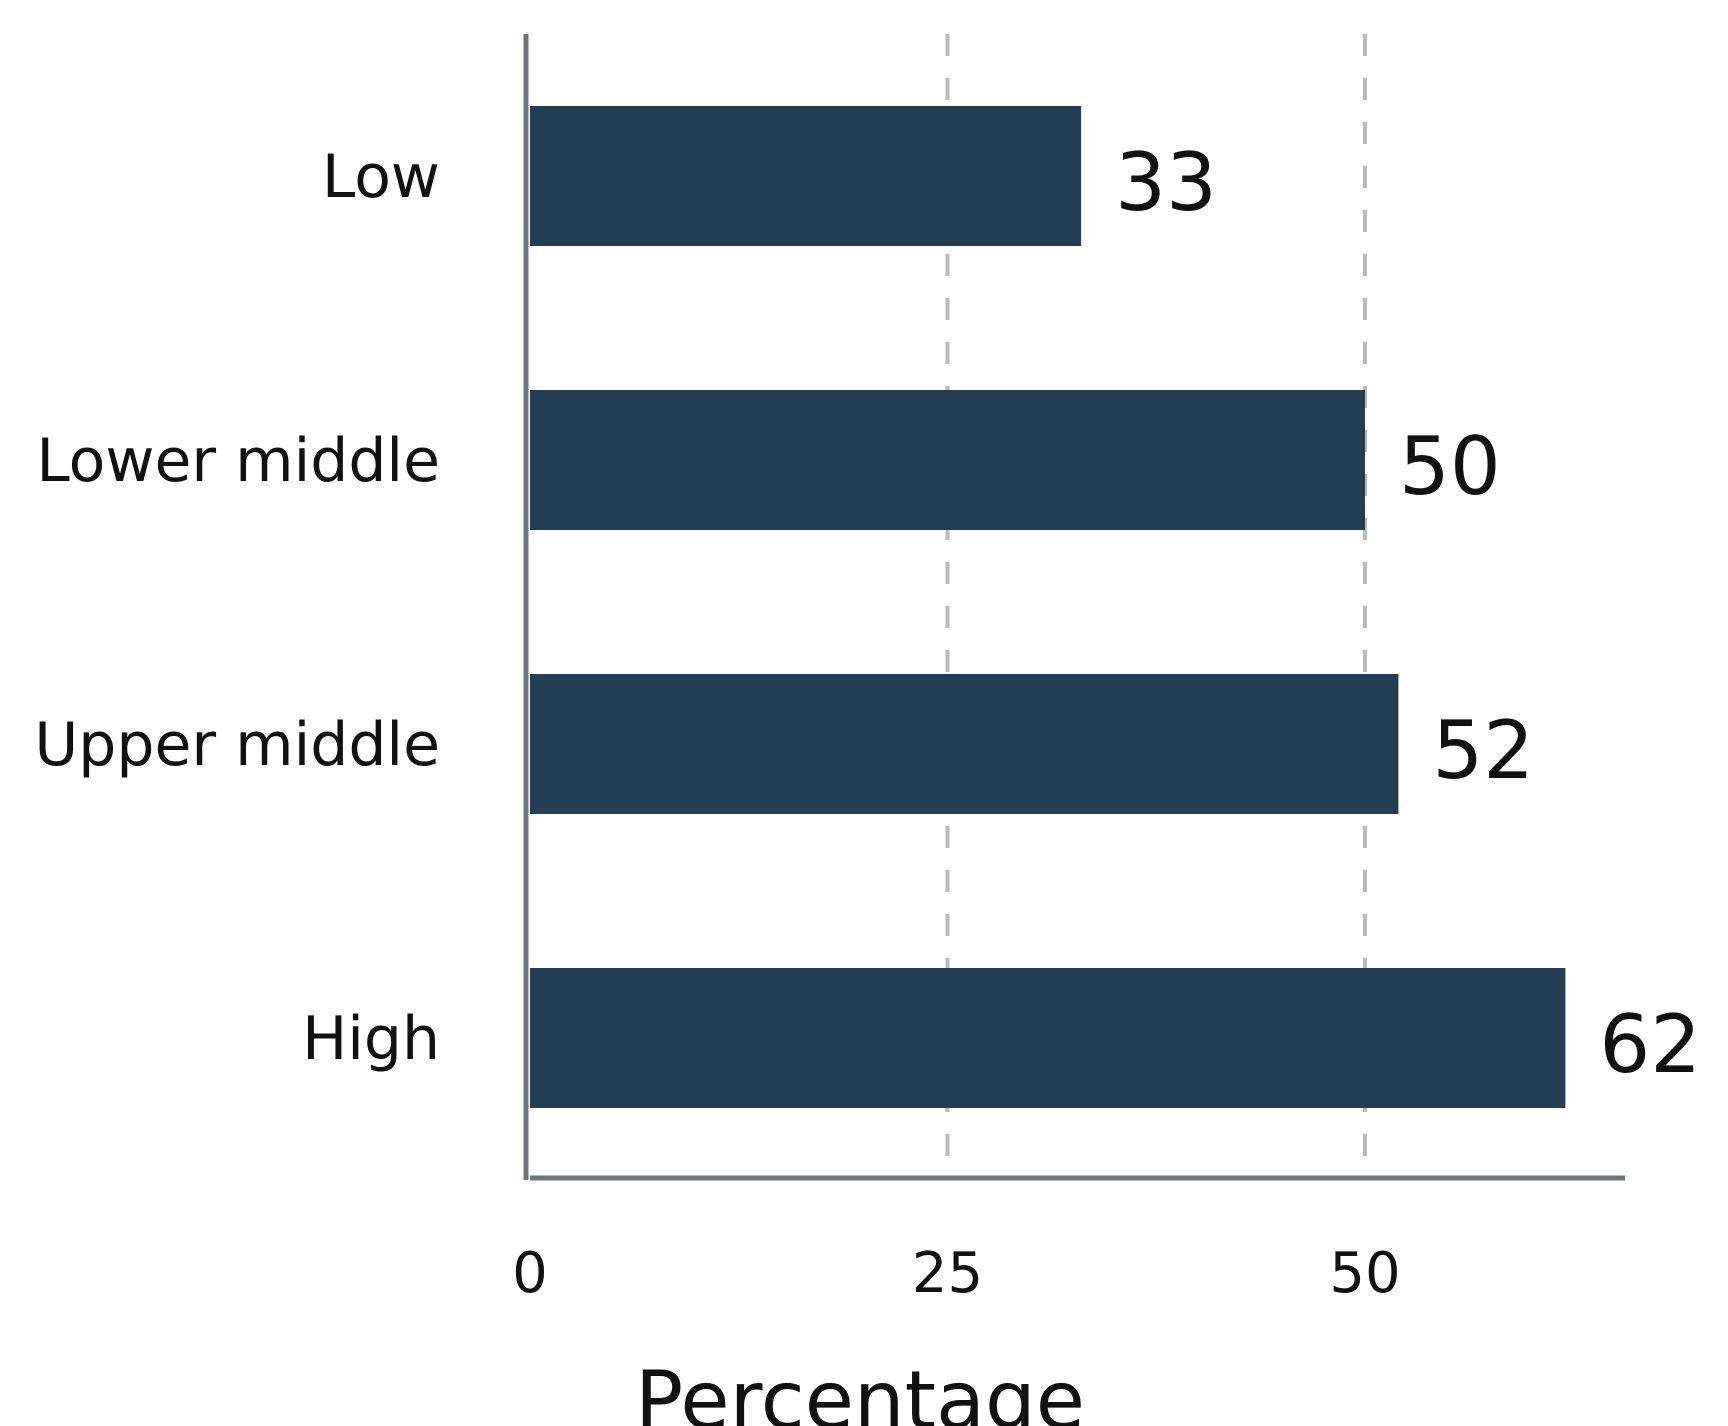 Image resolution: width=1728 pixels, height=1426 pixels. What do you see at coordinates (806, 176) in the screenshot?
I see `bar-low` at bounding box center [806, 176].